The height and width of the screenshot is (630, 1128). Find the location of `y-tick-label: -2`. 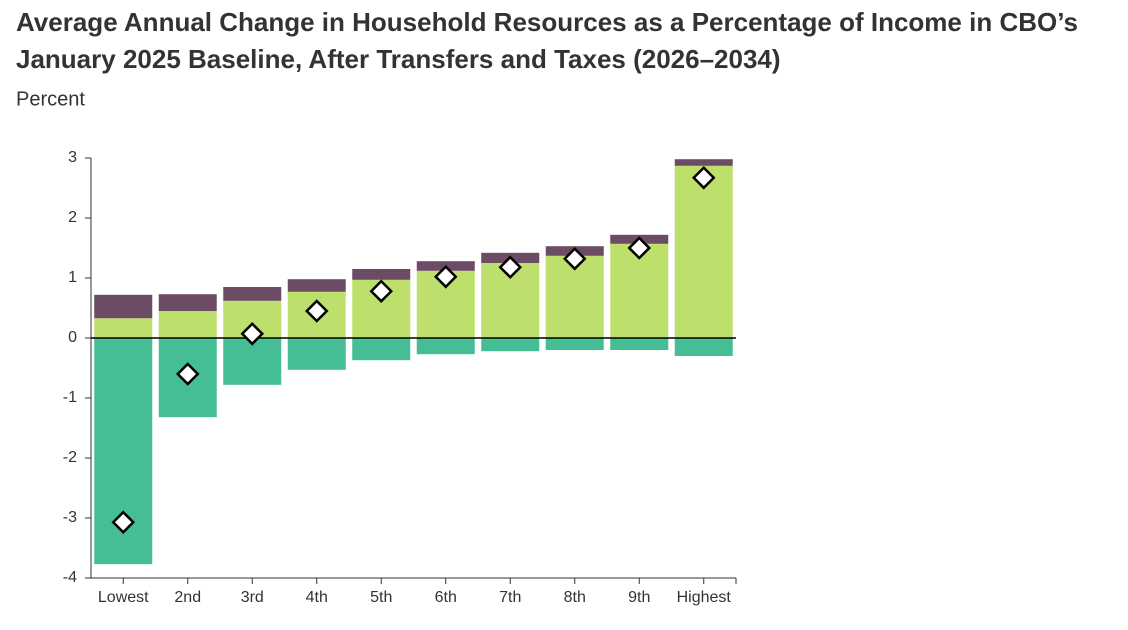

y-tick-label: -2 is located at coordinates (70, 457).